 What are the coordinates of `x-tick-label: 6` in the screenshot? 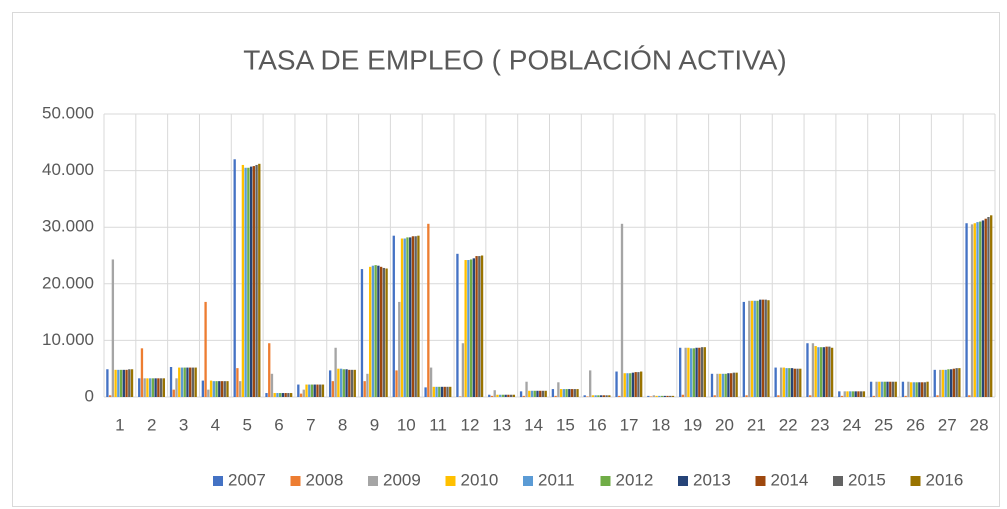 It's located at (278, 424).